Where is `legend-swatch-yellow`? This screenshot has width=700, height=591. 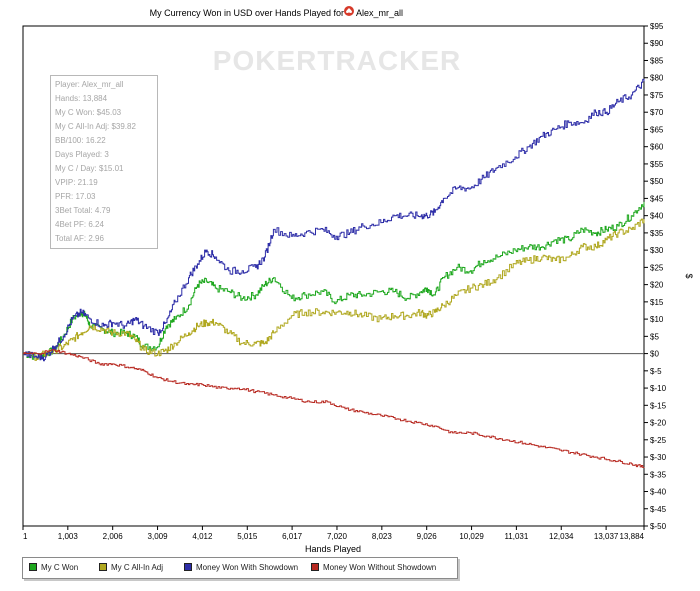
legend-swatch-yellow is located at coordinates (103, 567).